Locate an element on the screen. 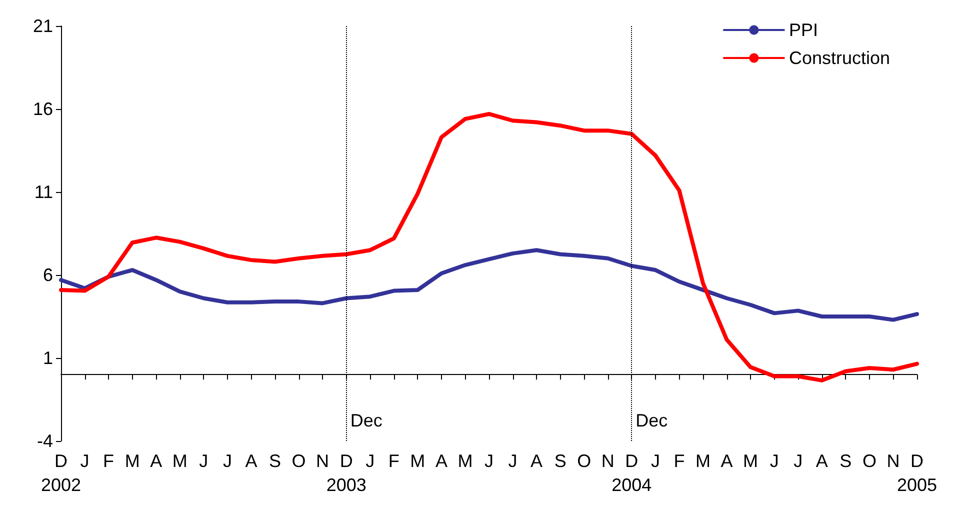  legend-label: PPI is located at coordinates (803, 30).